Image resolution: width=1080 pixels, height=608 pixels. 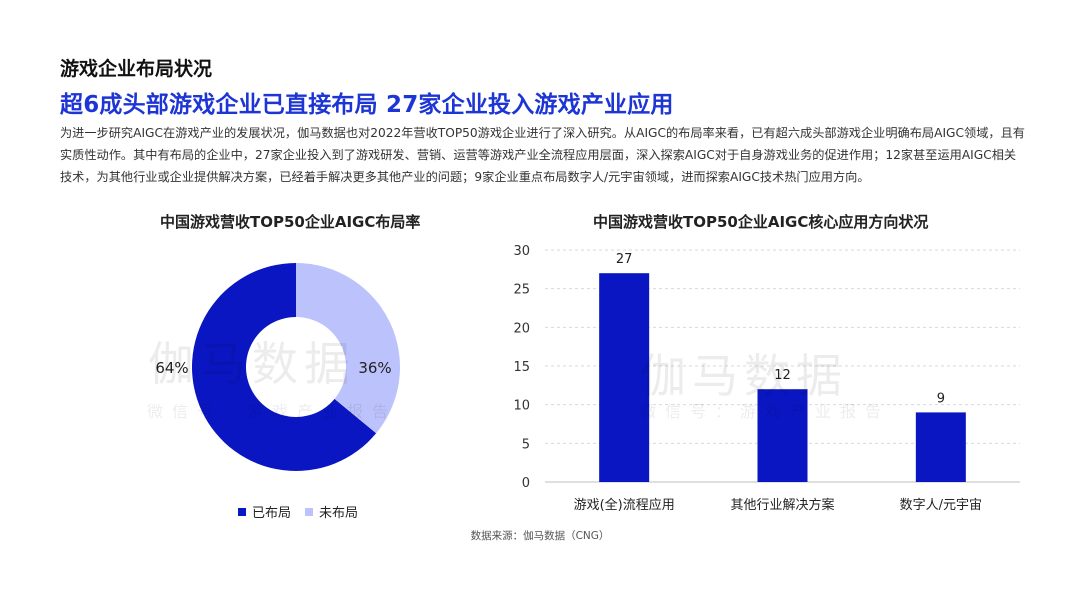 What do you see at coordinates (540, 536) in the screenshot?
I see `data-source: 数据来源：伽马数据（CNG）` at bounding box center [540, 536].